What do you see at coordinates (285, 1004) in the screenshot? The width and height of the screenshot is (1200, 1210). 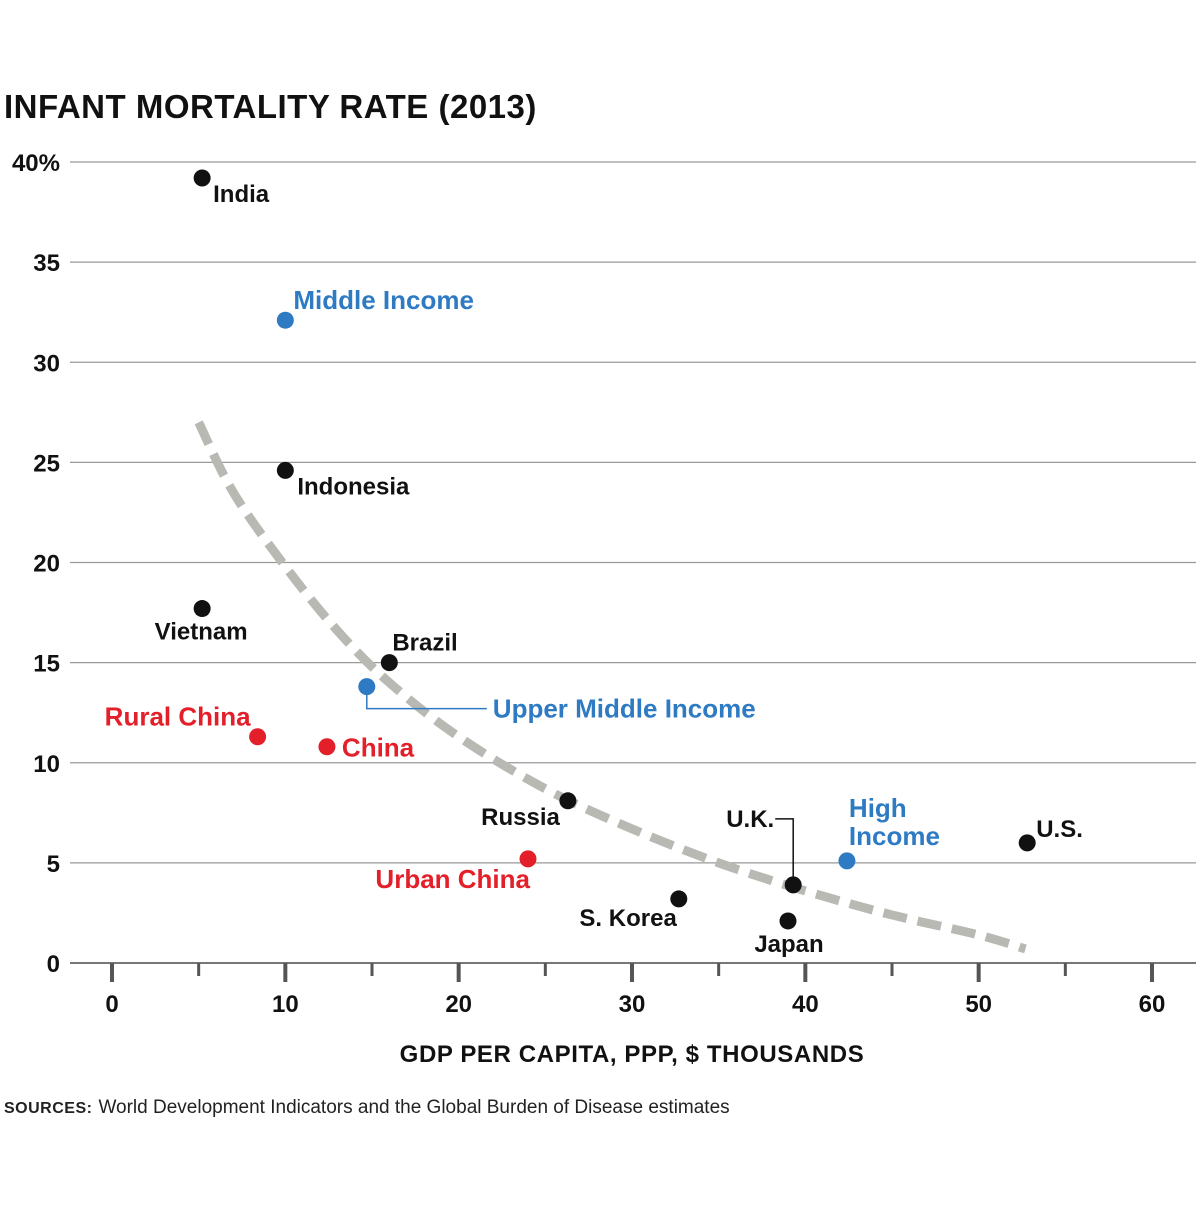 I see `x-tick-label-10: 10` at bounding box center [285, 1004].